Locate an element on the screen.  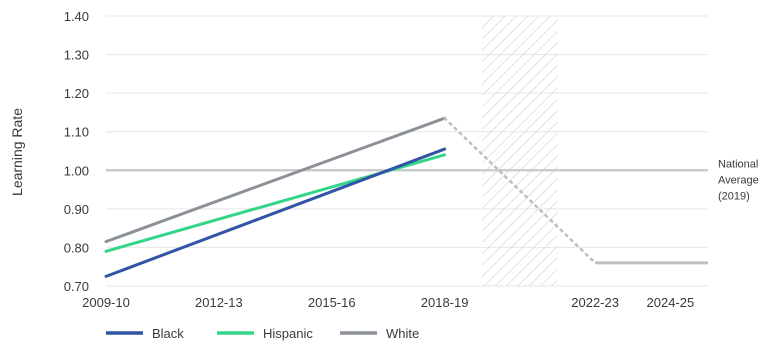
reference-line-label: National Average (2019) is located at coordinates (738, 180).